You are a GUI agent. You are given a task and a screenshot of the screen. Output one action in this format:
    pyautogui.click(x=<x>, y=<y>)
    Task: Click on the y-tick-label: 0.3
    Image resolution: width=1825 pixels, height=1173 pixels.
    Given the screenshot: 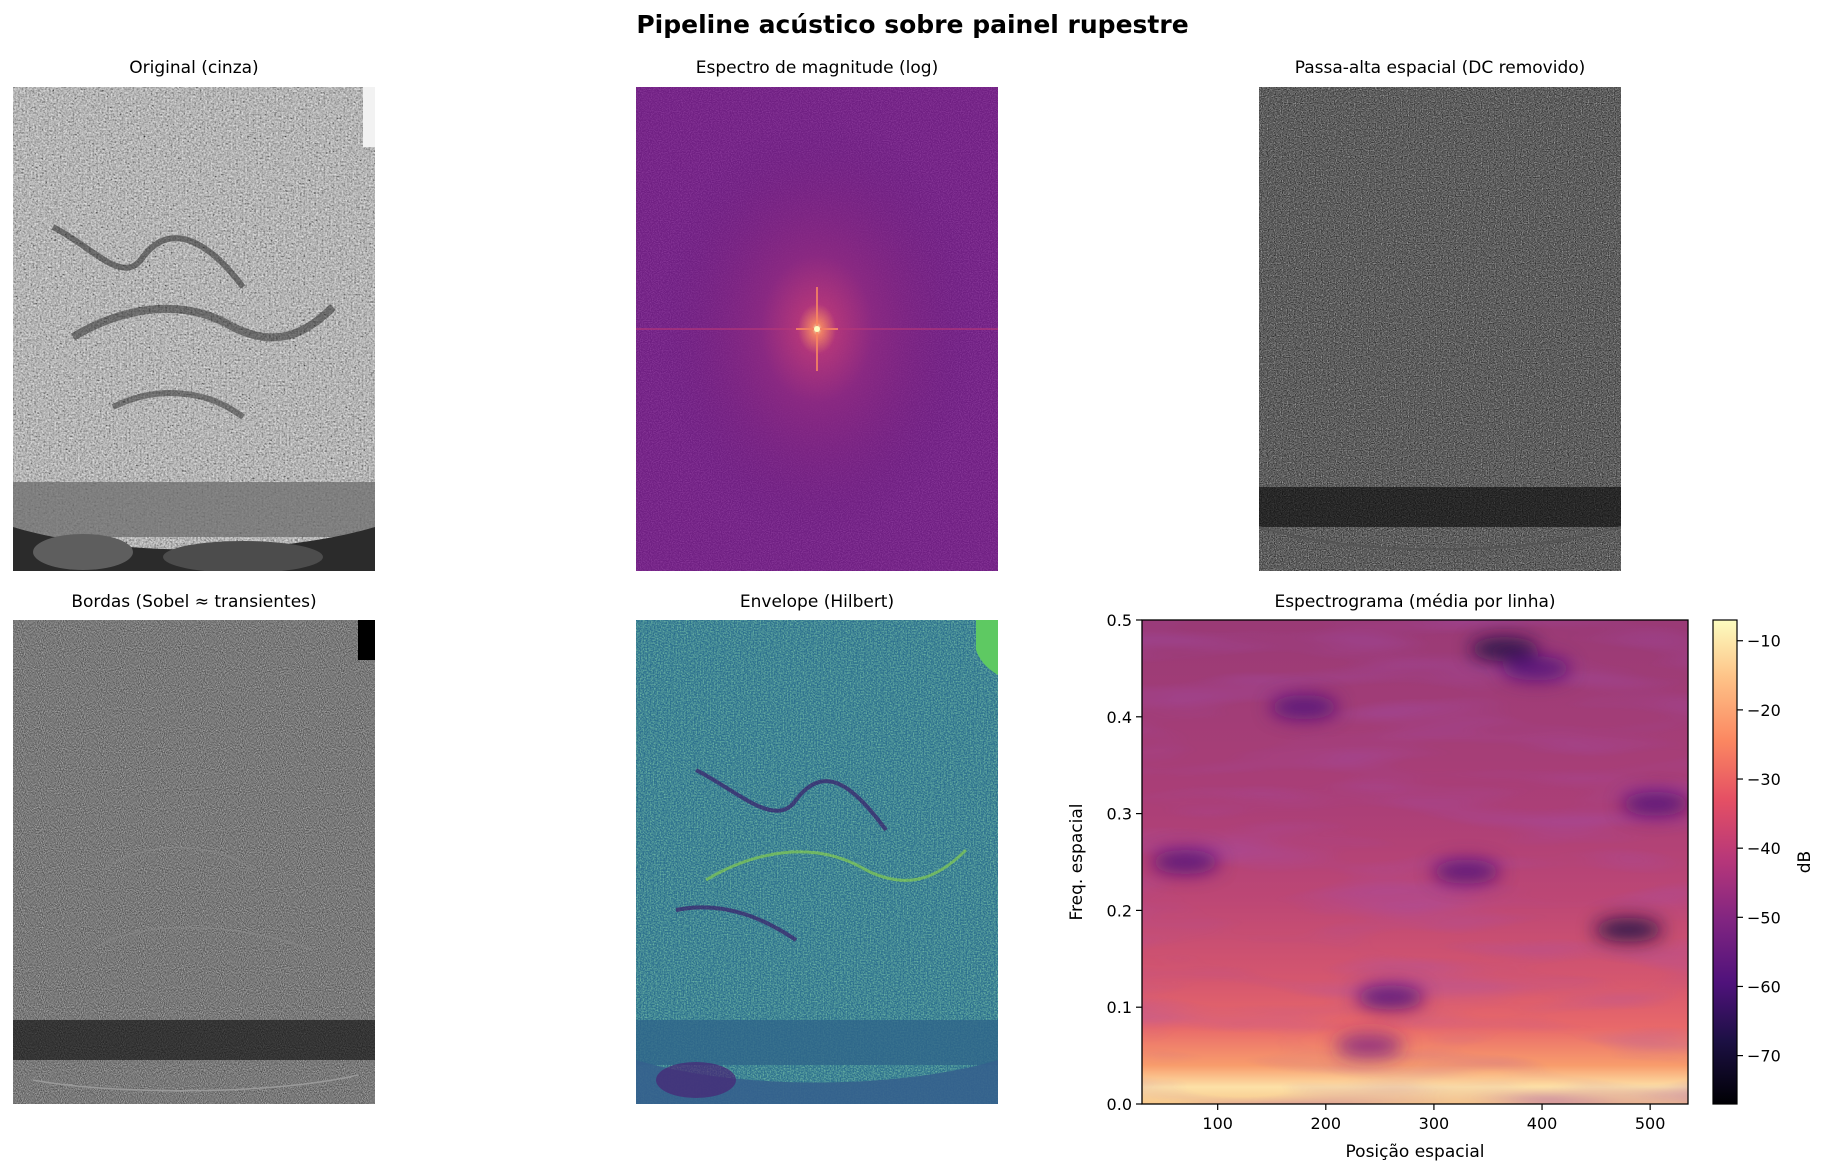 What is the action you would take?
    pyautogui.click(x=1119, y=814)
    